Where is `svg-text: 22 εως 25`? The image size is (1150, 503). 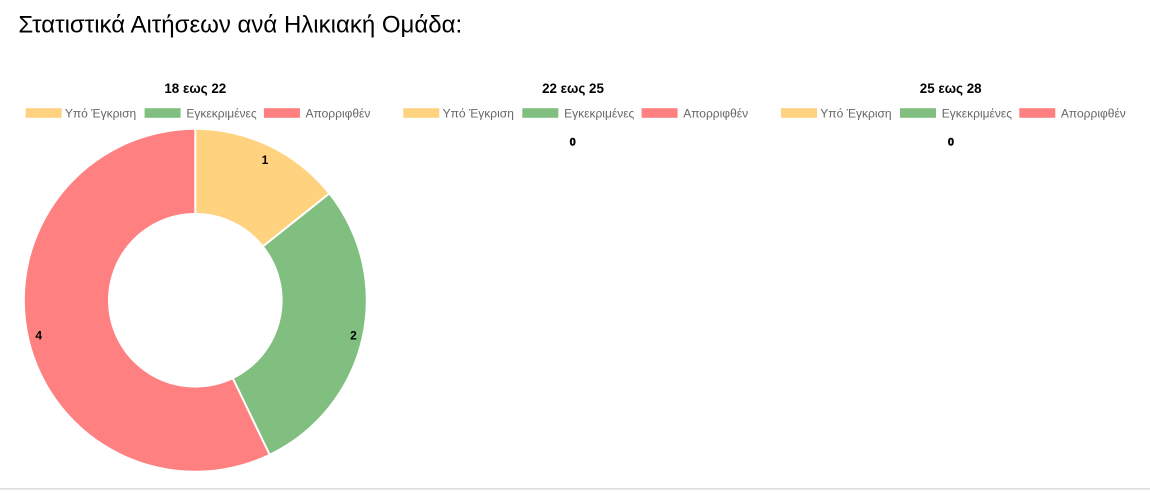 svg-text: 22 εως 25 is located at coordinates (573, 88).